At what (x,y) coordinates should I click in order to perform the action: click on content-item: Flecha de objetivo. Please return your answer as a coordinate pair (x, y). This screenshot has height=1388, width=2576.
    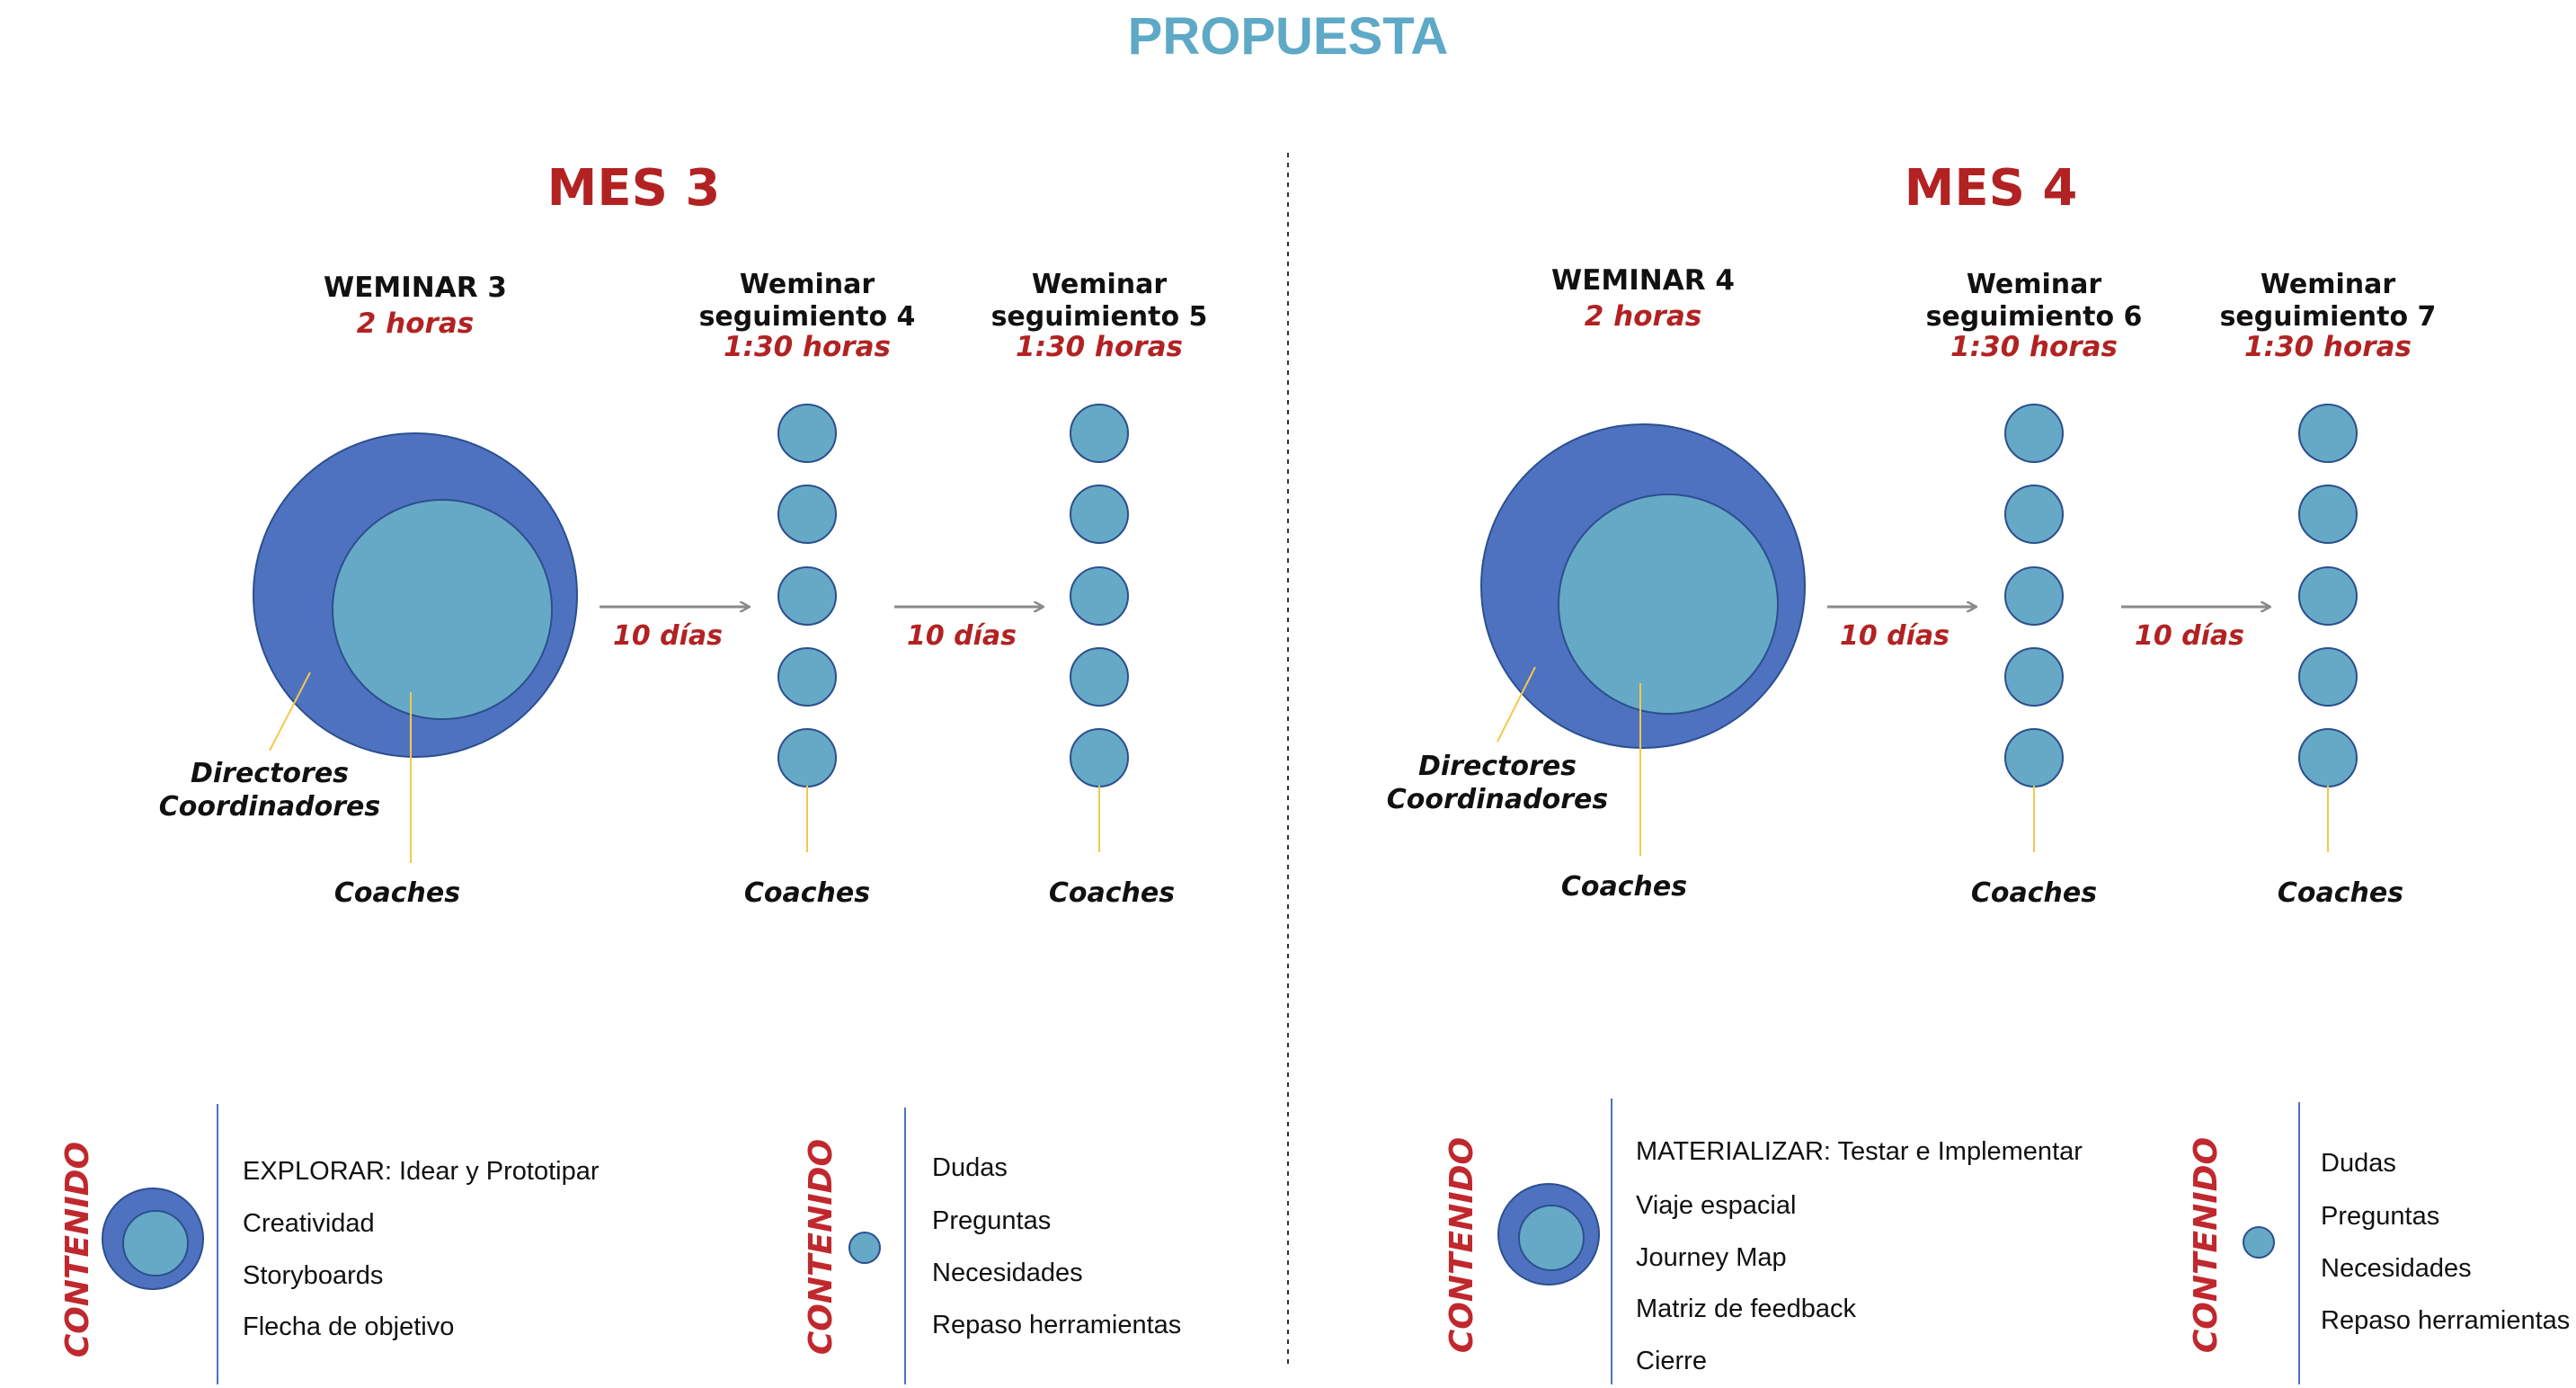
    Looking at the image, I should click on (348, 1326).